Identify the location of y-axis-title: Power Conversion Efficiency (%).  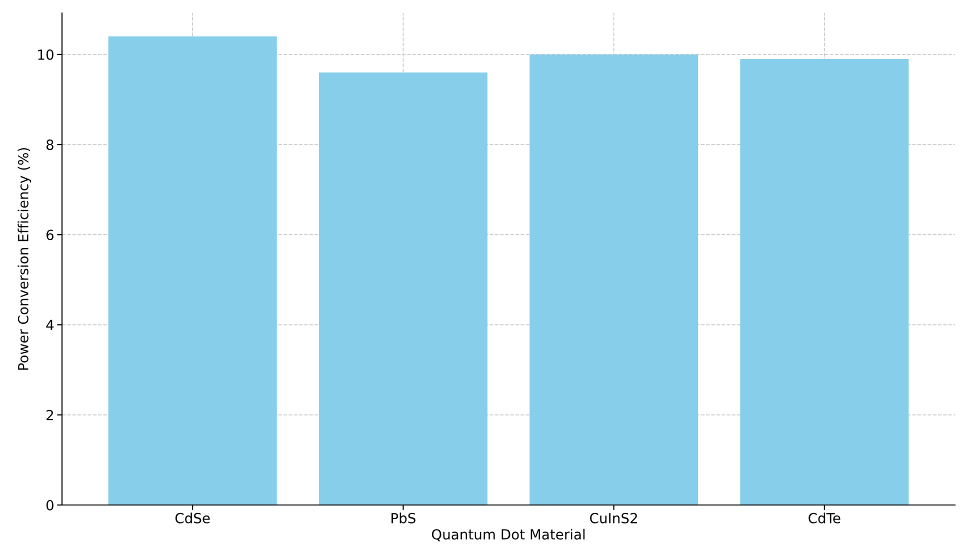
(25, 259).